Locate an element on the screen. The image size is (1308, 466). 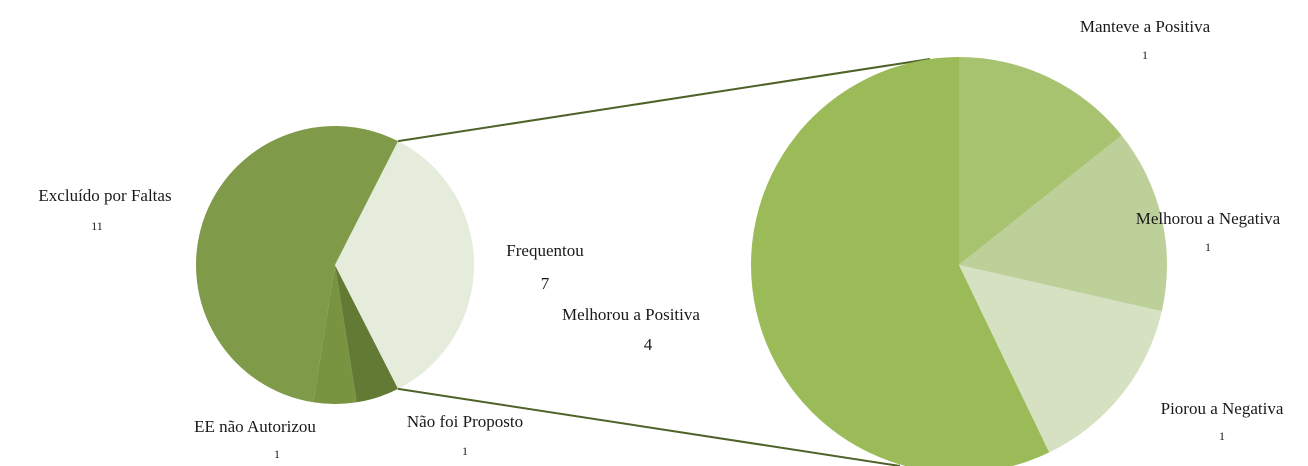
category-label: Melhorou a Positiva is located at coordinates (631, 314).